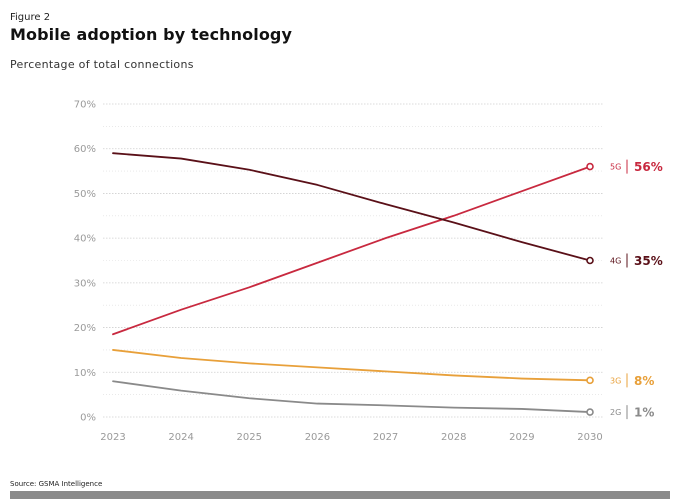  What do you see at coordinates (590, 260) in the screenshot?
I see `end-marker-4g` at bounding box center [590, 260].